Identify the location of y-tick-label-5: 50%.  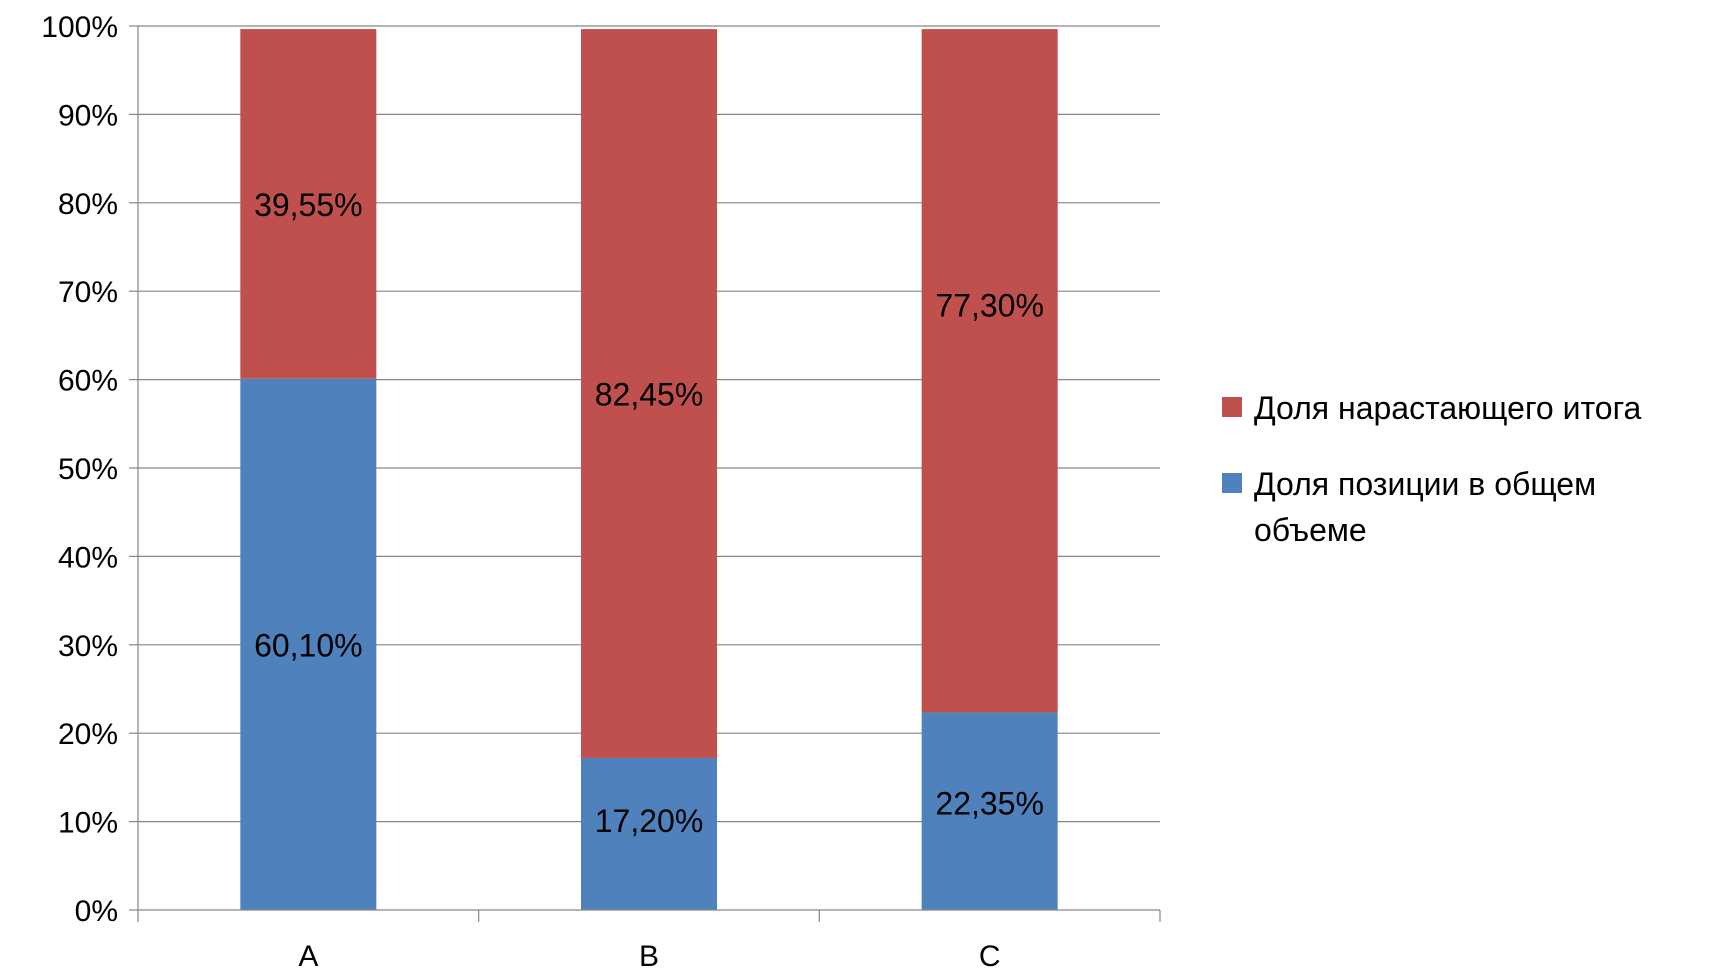
(88, 469).